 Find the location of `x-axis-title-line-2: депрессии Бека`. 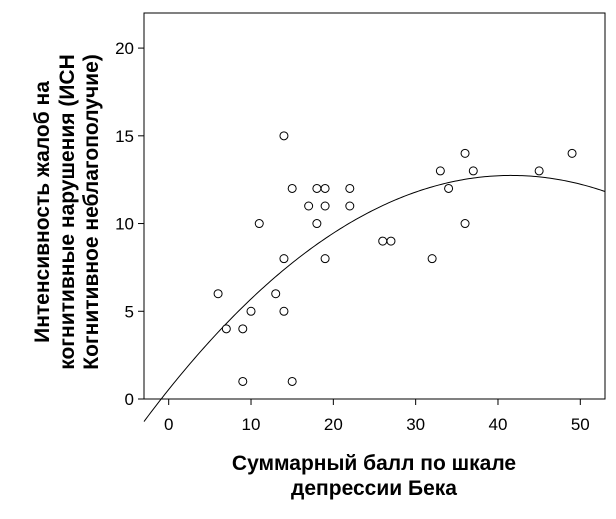

x-axis-title-line-2: депрессии Бека is located at coordinates (374, 488).